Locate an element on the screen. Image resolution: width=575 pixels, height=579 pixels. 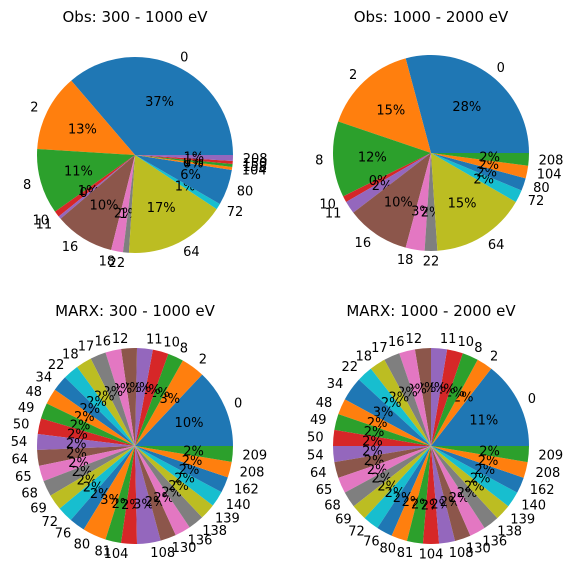
slice-percent-label: 10% is located at coordinates (104, 206).